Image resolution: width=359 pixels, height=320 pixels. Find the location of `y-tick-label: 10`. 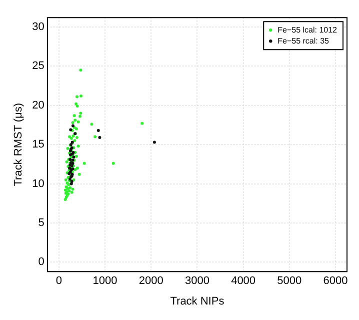

y-tick-label: 10 is located at coordinates (38, 184).